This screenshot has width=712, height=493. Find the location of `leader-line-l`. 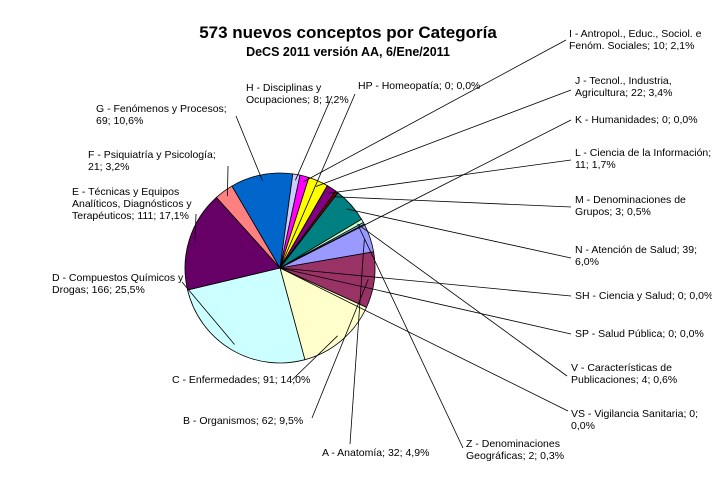

leader-line-l is located at coordinates (450, 176).